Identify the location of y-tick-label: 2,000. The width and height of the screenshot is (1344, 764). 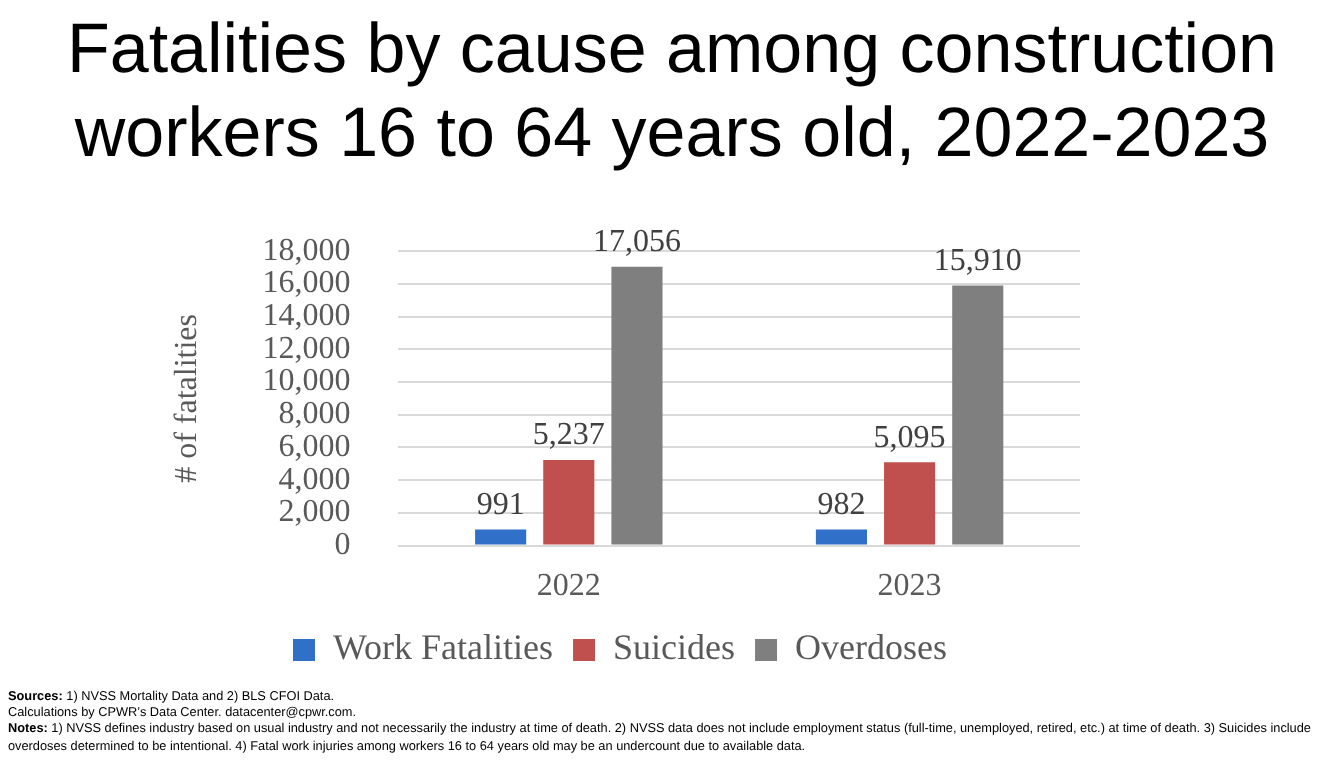
(314, 512).